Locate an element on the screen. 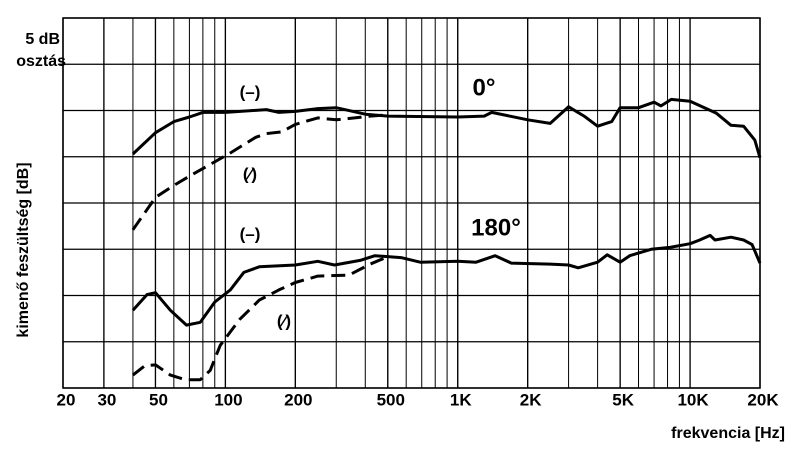  x-tick-label: 500 is located at coordinates (391, 399).